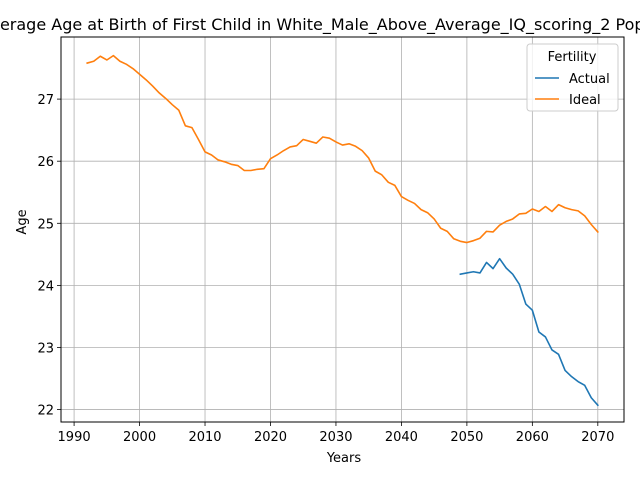  What do you see at coordinates (585, 100) in the screenshot?
I see `legend-label-ideal: Ideal` at bounding box center [585, 100].